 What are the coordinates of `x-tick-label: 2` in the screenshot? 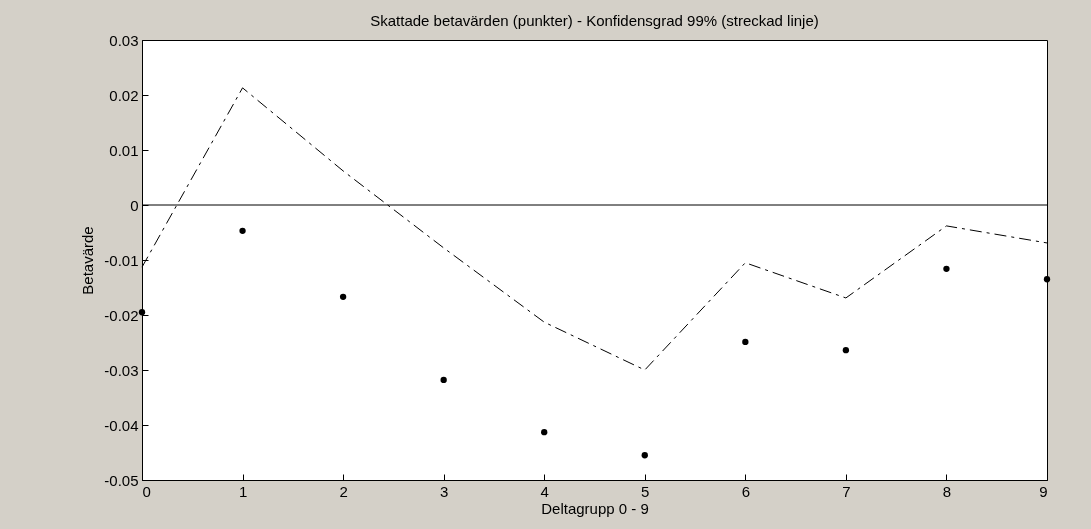 It's located at (343, 491).